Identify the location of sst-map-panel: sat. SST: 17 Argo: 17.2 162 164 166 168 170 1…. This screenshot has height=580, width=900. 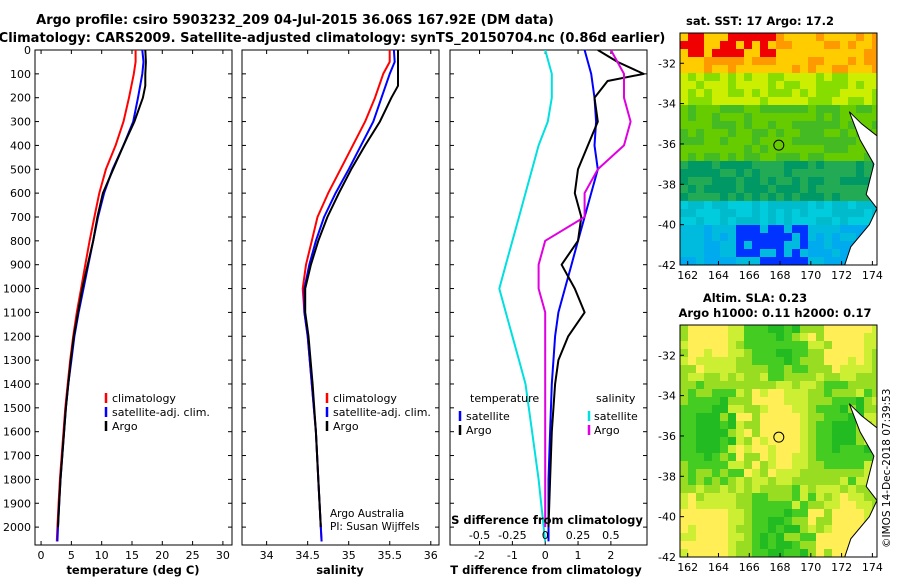
(770, 148).